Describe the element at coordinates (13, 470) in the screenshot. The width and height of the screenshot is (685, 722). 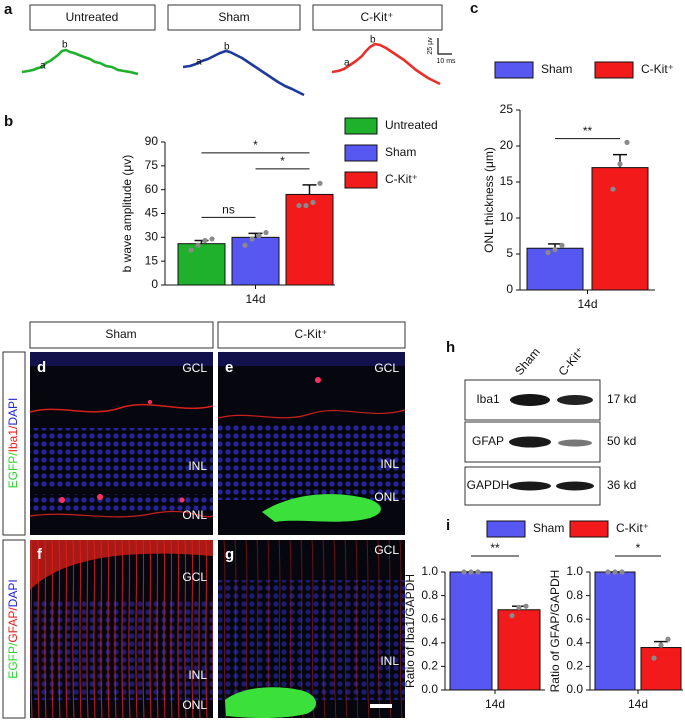
I see `stain: EGFP/` at that location.